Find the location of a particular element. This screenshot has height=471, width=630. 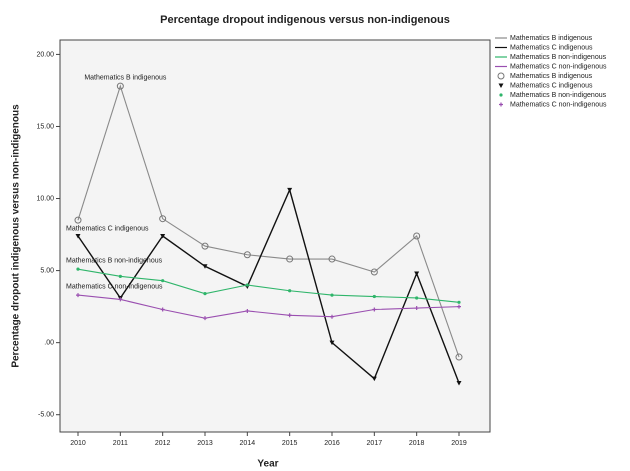

x-tick-label: 2015 is located at coordinates (290, 443).